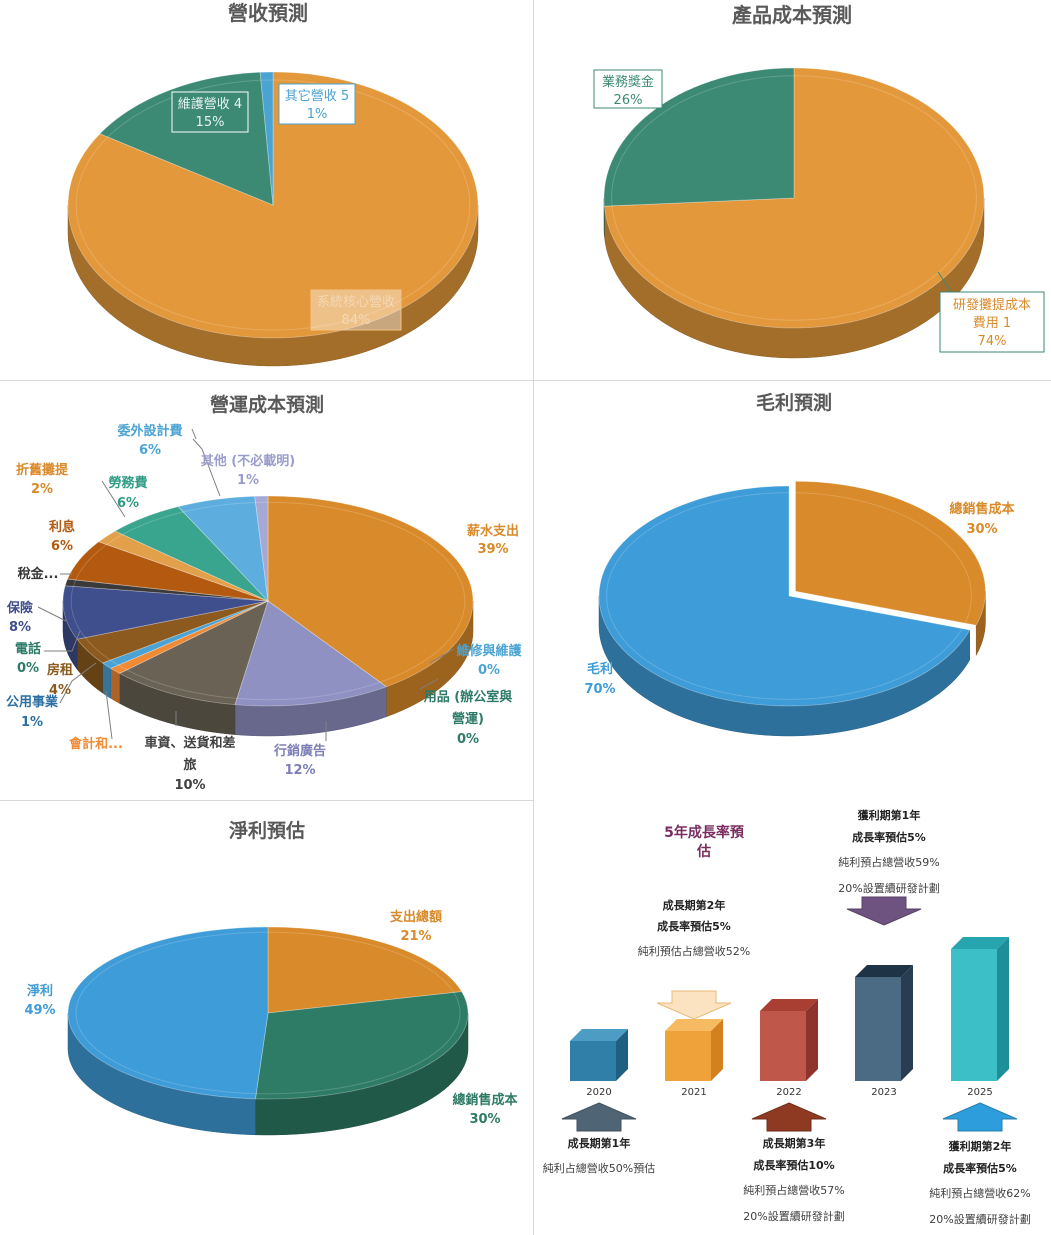  I want to click on gross-profit-chart: 毛利預測 總銷售成本 30% 毛利 70%, so click(799, 564).